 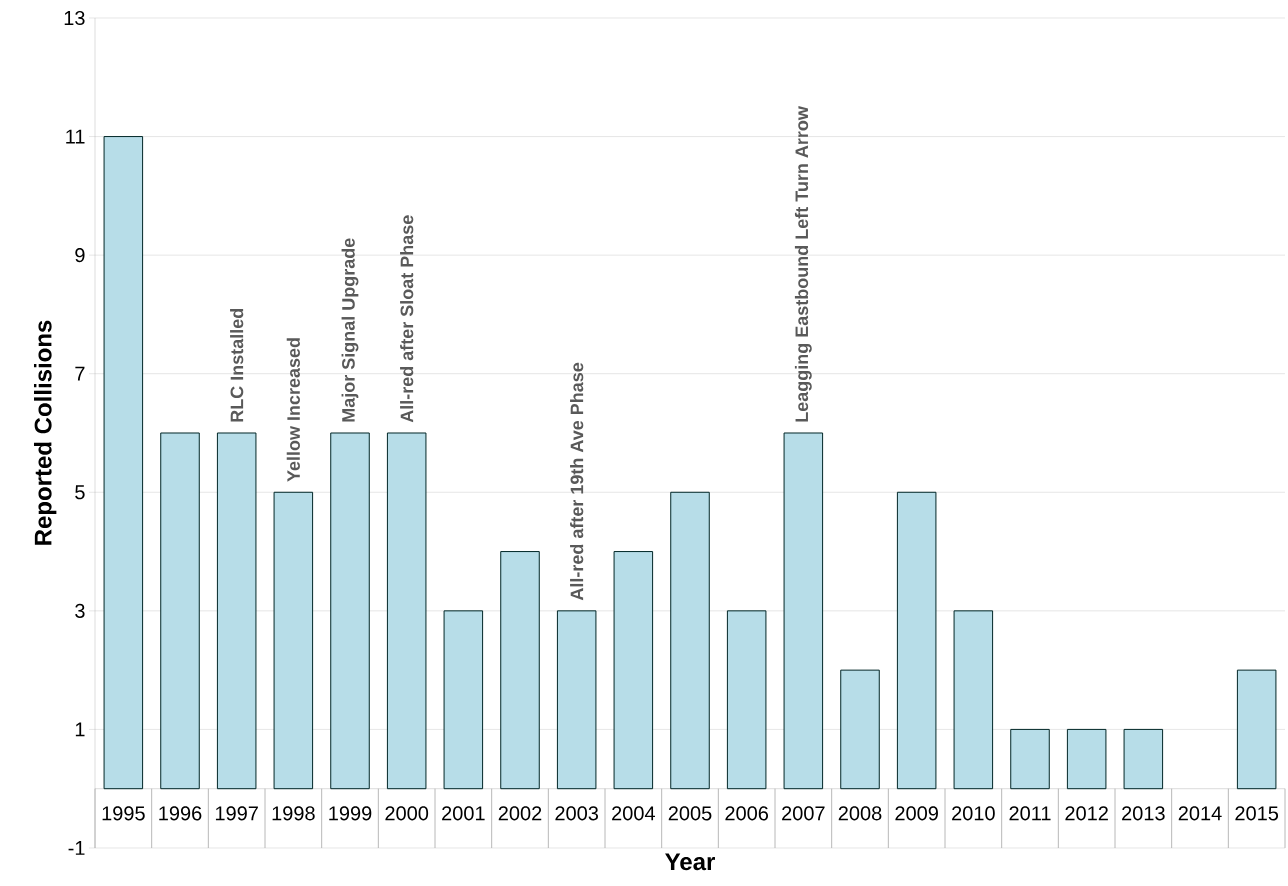 What do you see at coordinates (690, 862) in the screenshot?
I see `x-axis-title: Year` at bounding box center [690, 862].